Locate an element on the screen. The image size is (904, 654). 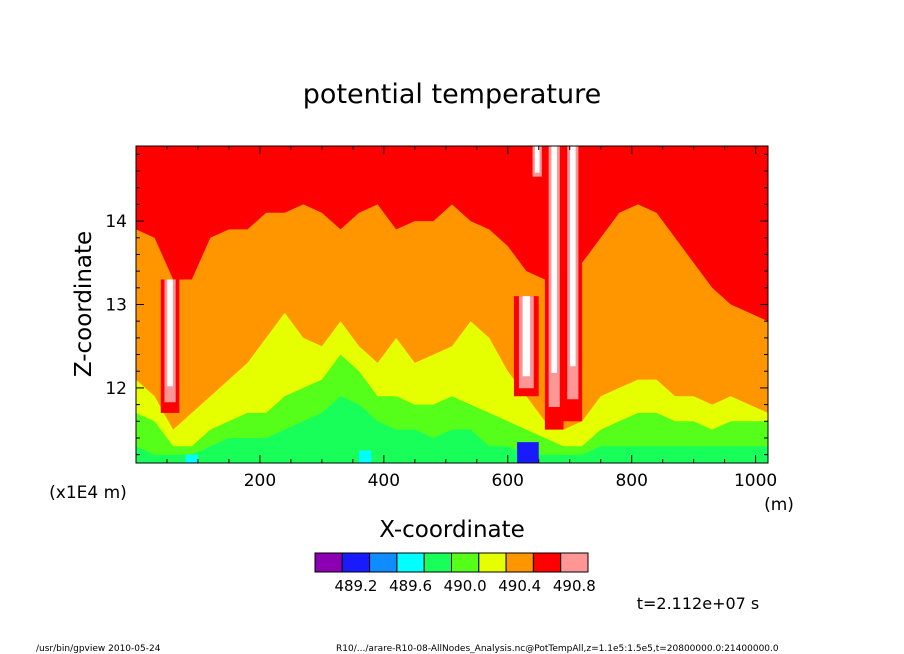
colorbar-label: 489.6 is located at coordinates (410, 586).